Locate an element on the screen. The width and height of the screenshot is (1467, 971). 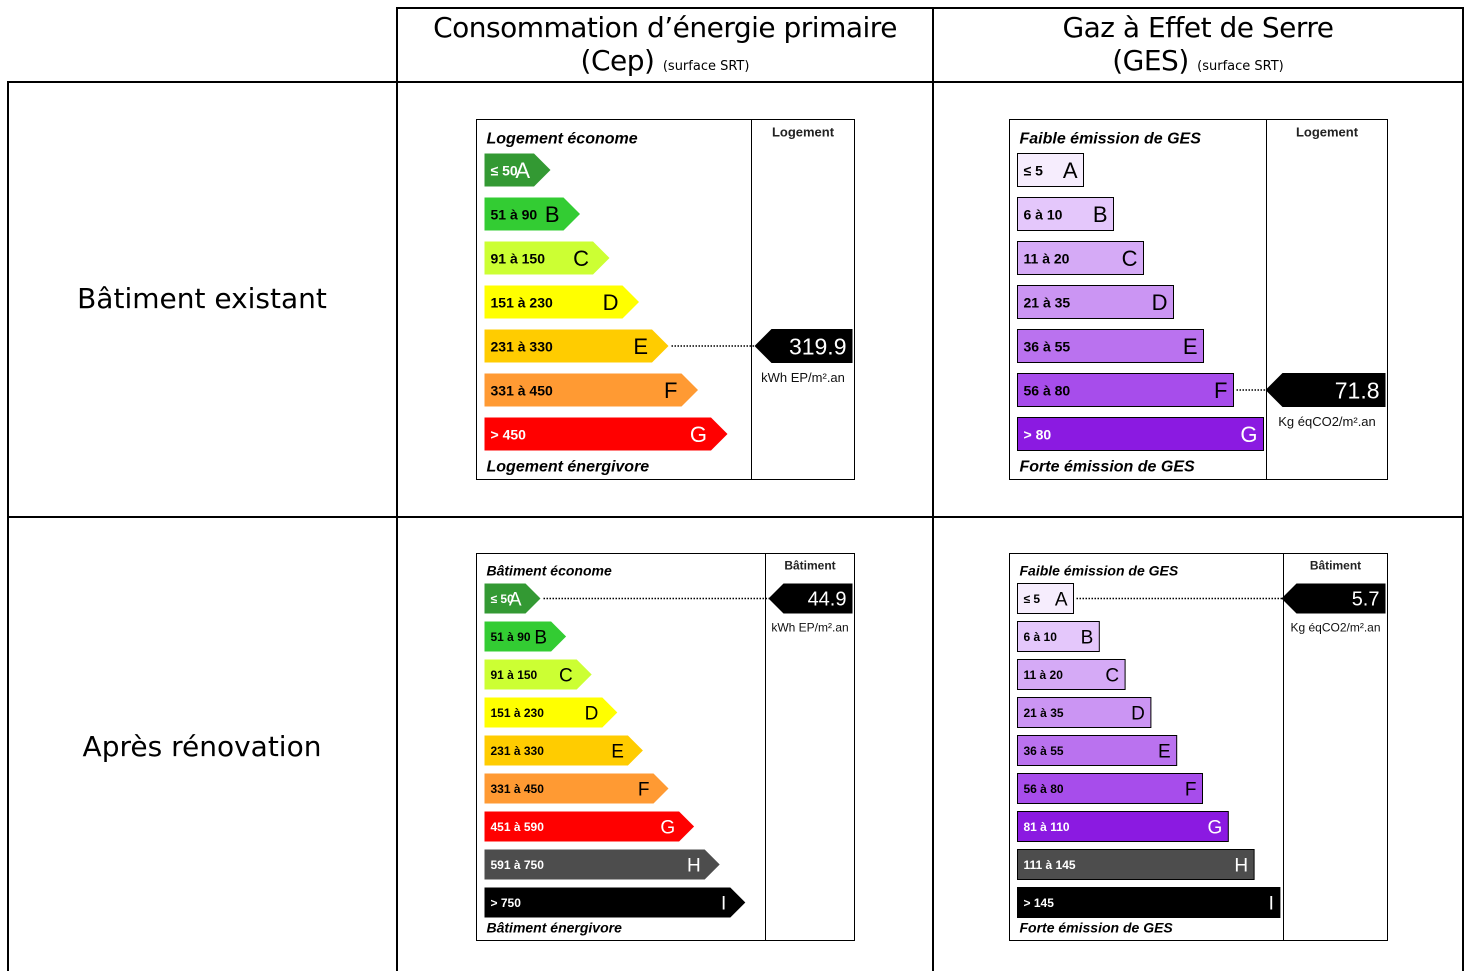
value-label: 44.9 is located at coordinates (827, 600).